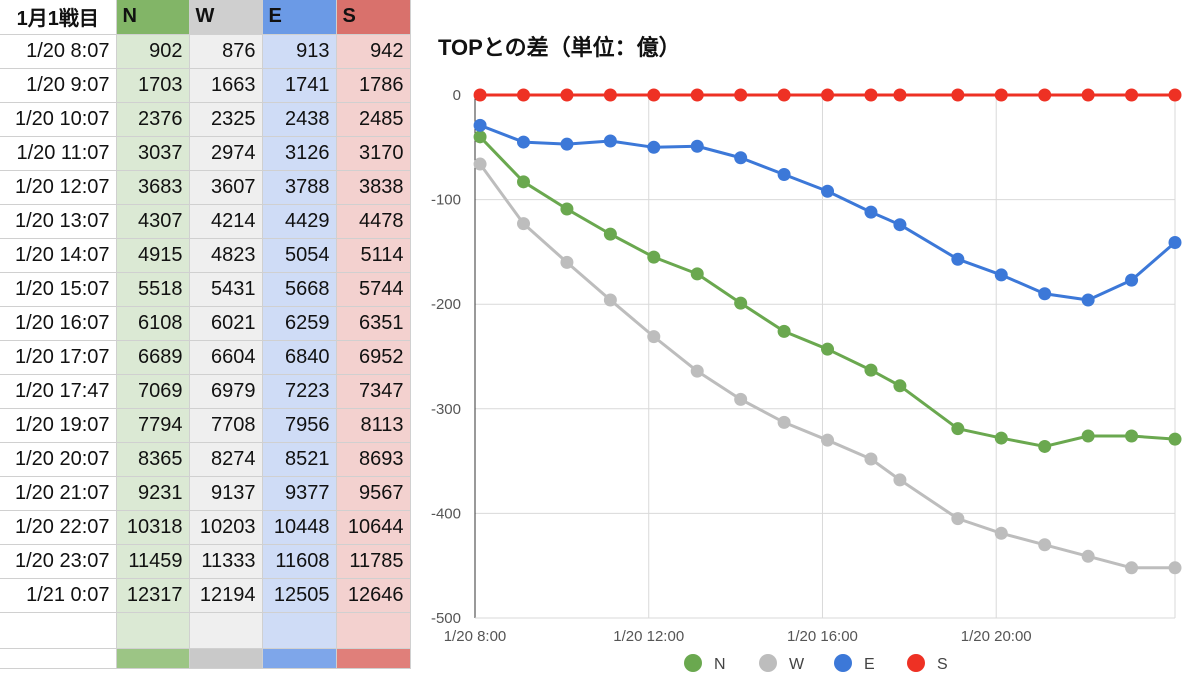 Image resolution: width=1200 pixels, height=683 pixels. I want to click on cell-e: 1741, so click(299, 85).